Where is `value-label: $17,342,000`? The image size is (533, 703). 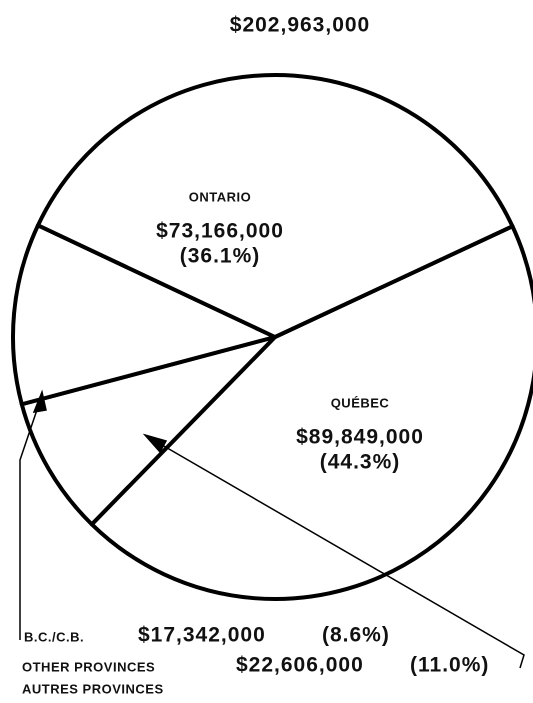
value-label: $17,342,000 is located at coordinates (202, 635).